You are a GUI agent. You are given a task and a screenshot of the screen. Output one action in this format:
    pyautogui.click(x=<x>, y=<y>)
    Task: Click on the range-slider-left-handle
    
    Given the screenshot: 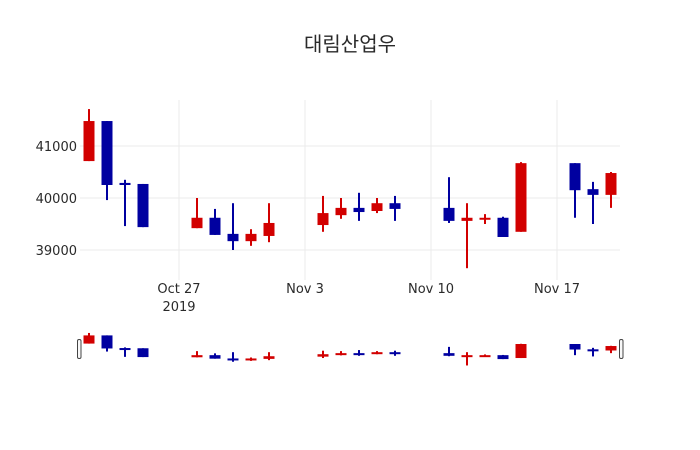 What is the action you would take?
    pyautogui.click(x=79, y=349)
    